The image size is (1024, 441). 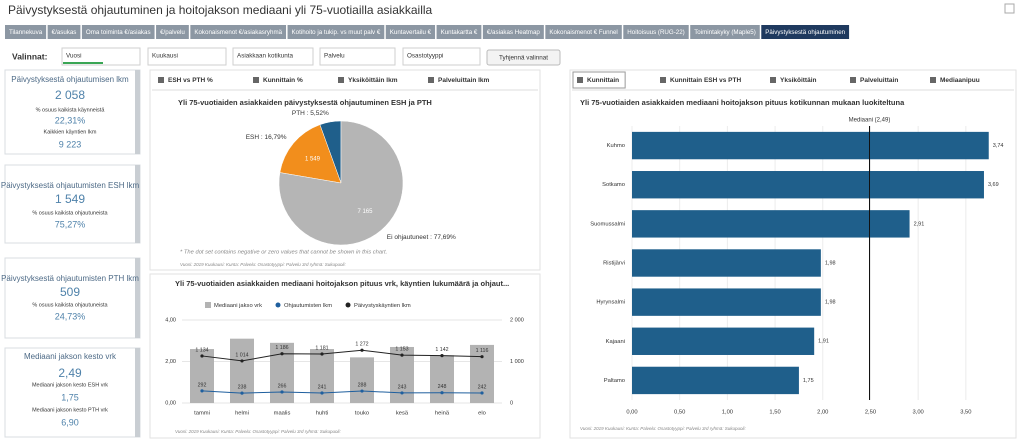 I want to click on kpi-value: 2 058, so click(x=70, y=95).